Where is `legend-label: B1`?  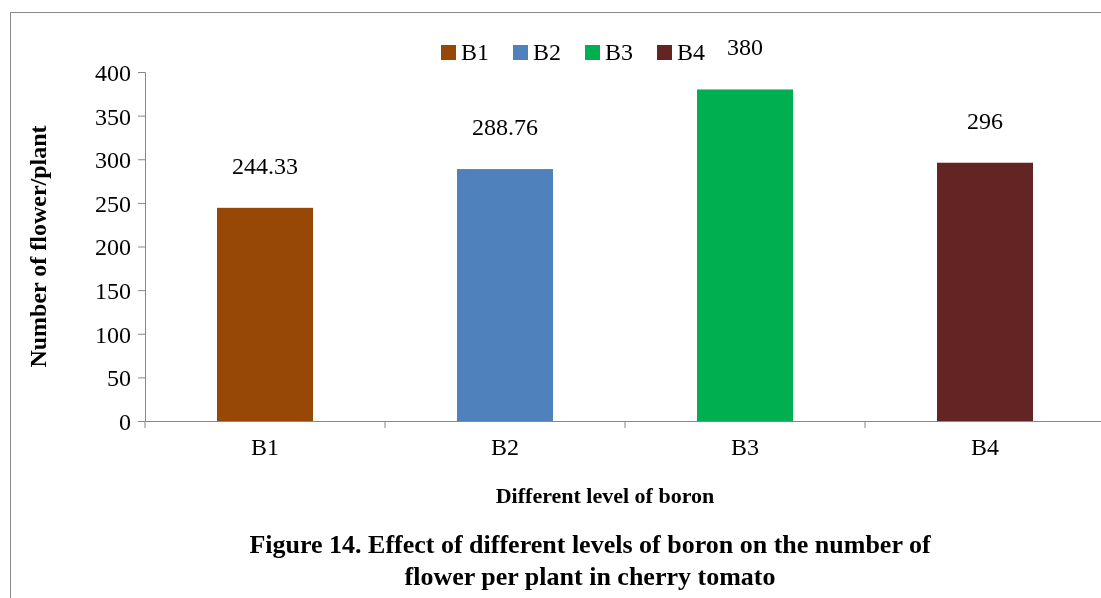 legend-label: B1 is located at coordinates (475, 52).